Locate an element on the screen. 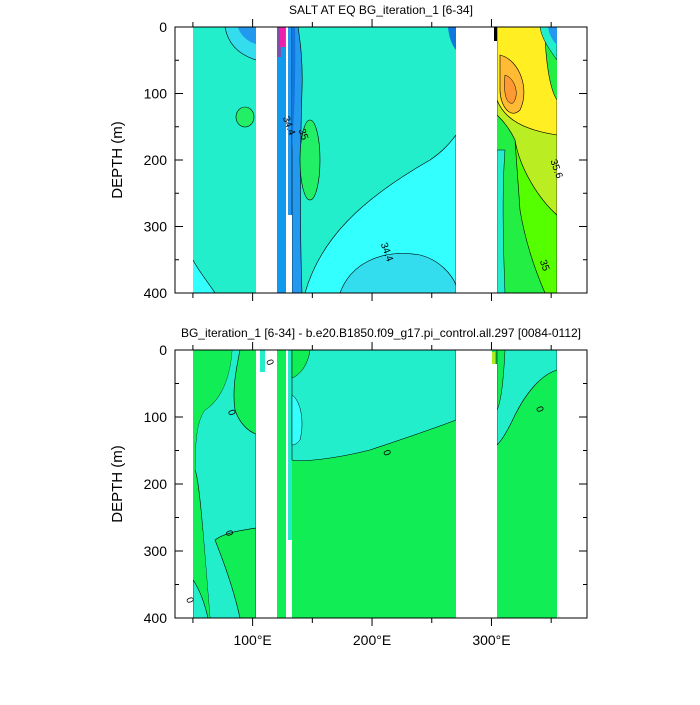 This screenshot has height=705, width=700. top-region-west-boundary is located at coordinates (240, 44).